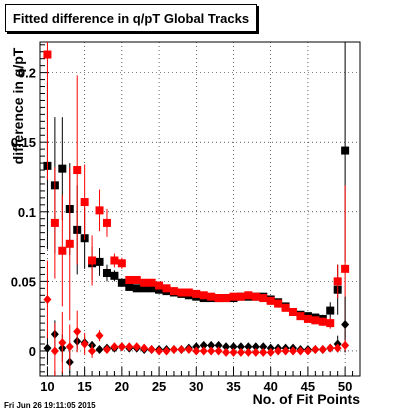  I want to click on x-tick-label: 45, so click(308, 386).